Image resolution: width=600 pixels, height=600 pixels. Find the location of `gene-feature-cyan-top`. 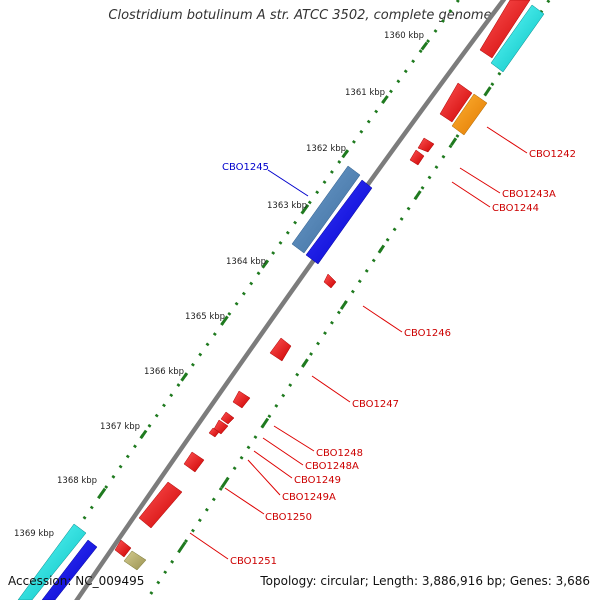

gene-feature-cyan-top is located at coordinates (517, 38).